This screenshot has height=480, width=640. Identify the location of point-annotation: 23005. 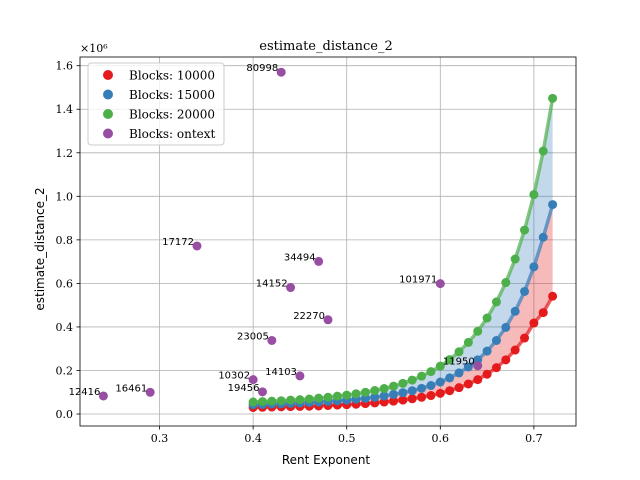
(253, 336).